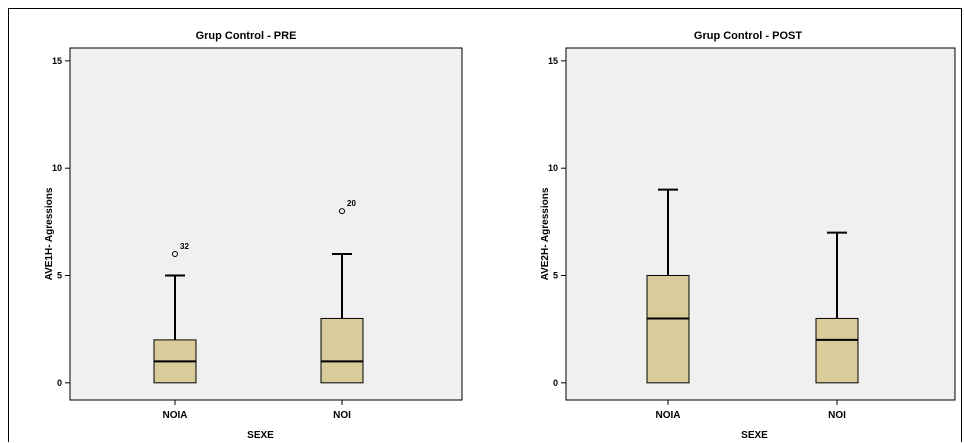 The image size is (964, 443). What do you see at coordinates (748, 36) in the screenshot?
I see `chart1-title: Grup Control - POST` at bounding box center [748, 36].